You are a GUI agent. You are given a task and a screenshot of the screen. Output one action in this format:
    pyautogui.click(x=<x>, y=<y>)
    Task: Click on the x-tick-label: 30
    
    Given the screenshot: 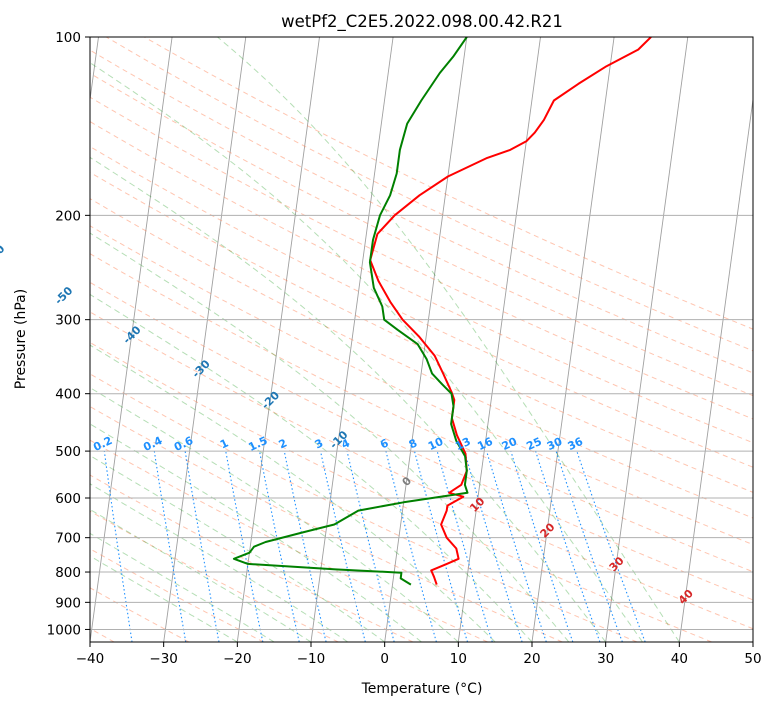 What is the action you would take?
    pyautogui.click(x=605, y=659)
    